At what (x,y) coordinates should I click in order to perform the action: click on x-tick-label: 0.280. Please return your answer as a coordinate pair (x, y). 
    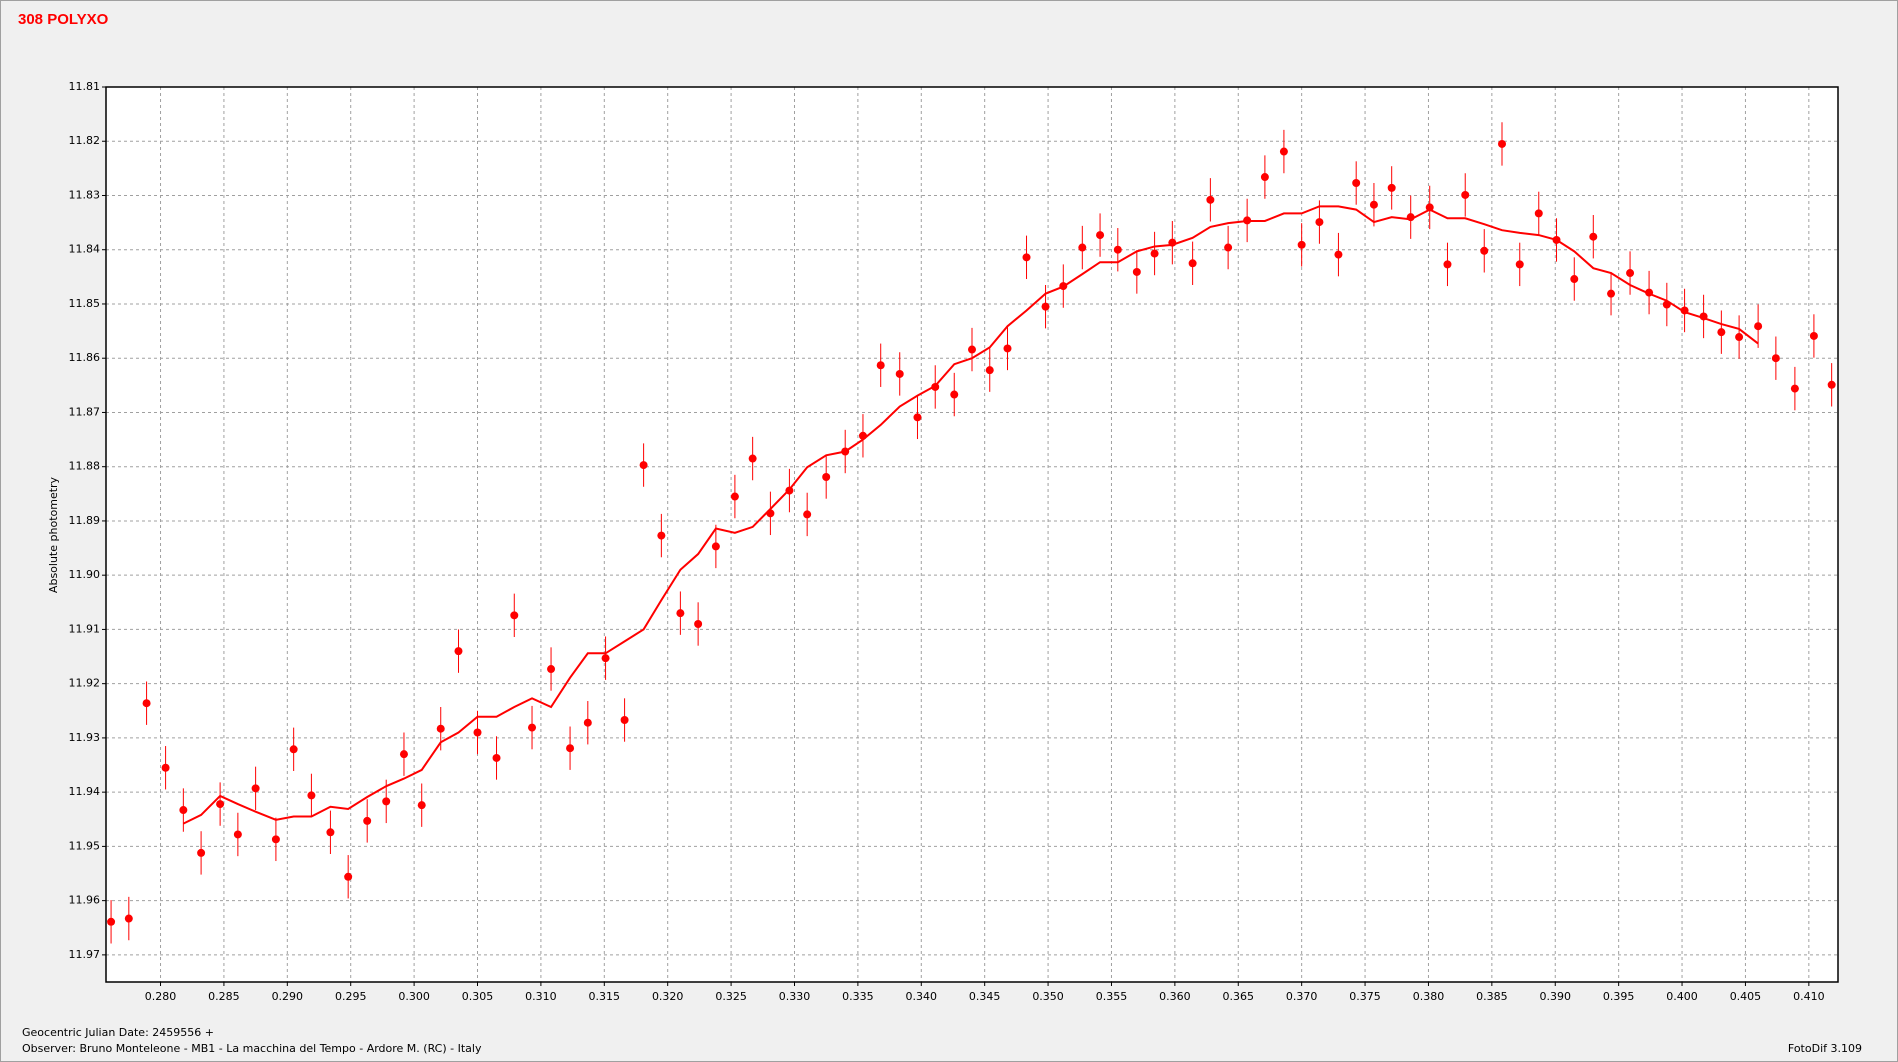
    Looking at the image, I should click on (161, 996).